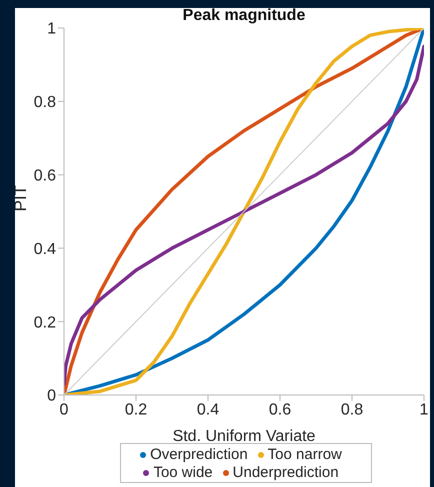 The image size is (434, 487). I want to click on y-tick-label: 0.4, so click(45, 249).